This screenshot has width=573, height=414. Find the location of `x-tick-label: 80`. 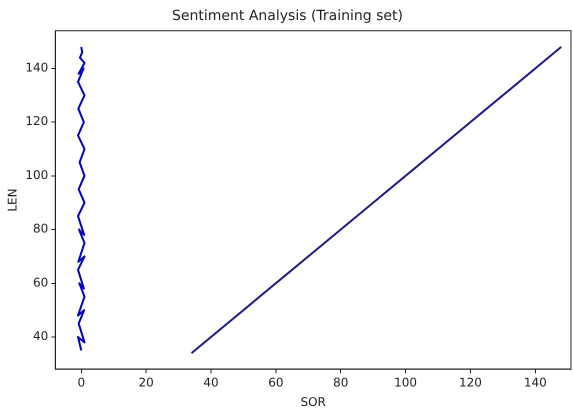

x-tick-label: 80 is located at coordinates (340, 383).